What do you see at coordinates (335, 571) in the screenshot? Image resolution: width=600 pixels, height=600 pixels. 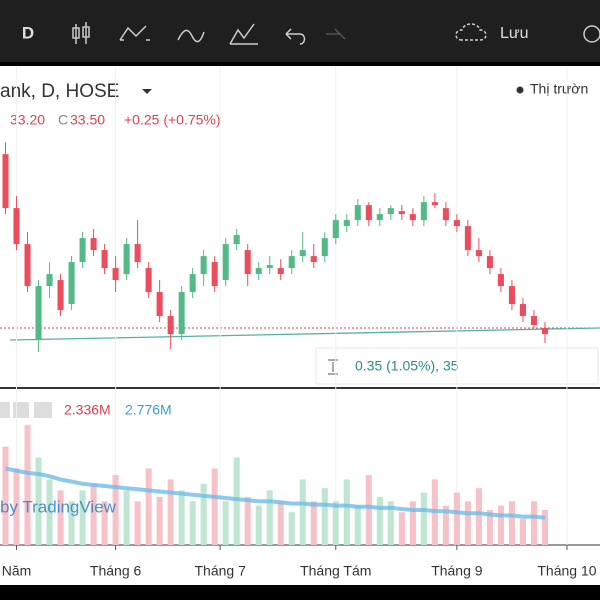 I see `x-tick-label: Tháng Tám` at bounding box center [335, 571].